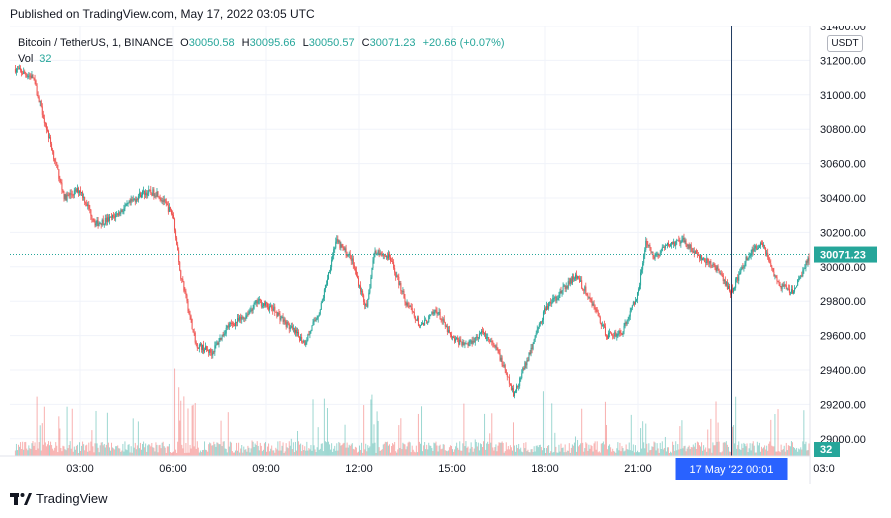  What do you see at coordinates (59, 498) in the screenshot?
I see `footer-brand: TradingView` at bounding box center [59, 498].